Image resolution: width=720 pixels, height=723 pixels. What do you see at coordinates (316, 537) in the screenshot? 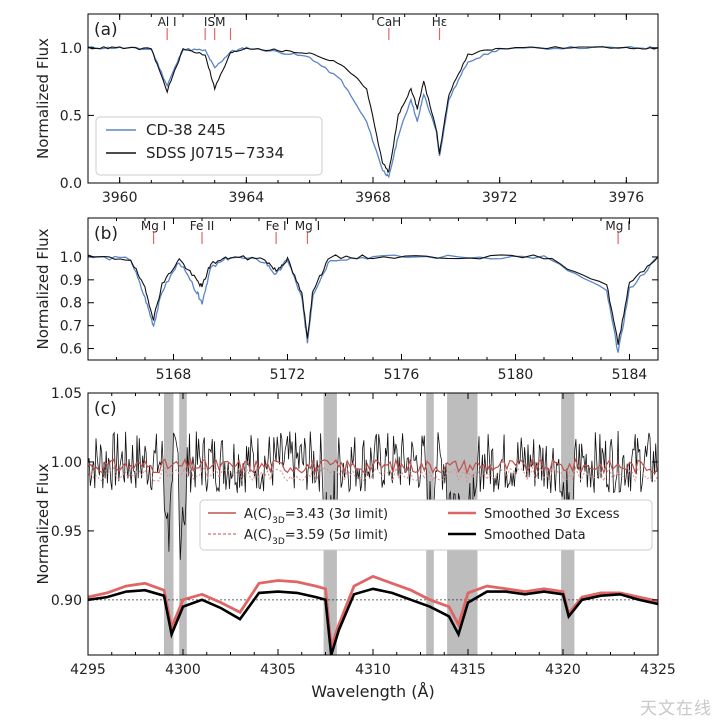
I see `legend-label: A(C)3D=3.59 (5σ limit)` at bounding box center [316, 537].